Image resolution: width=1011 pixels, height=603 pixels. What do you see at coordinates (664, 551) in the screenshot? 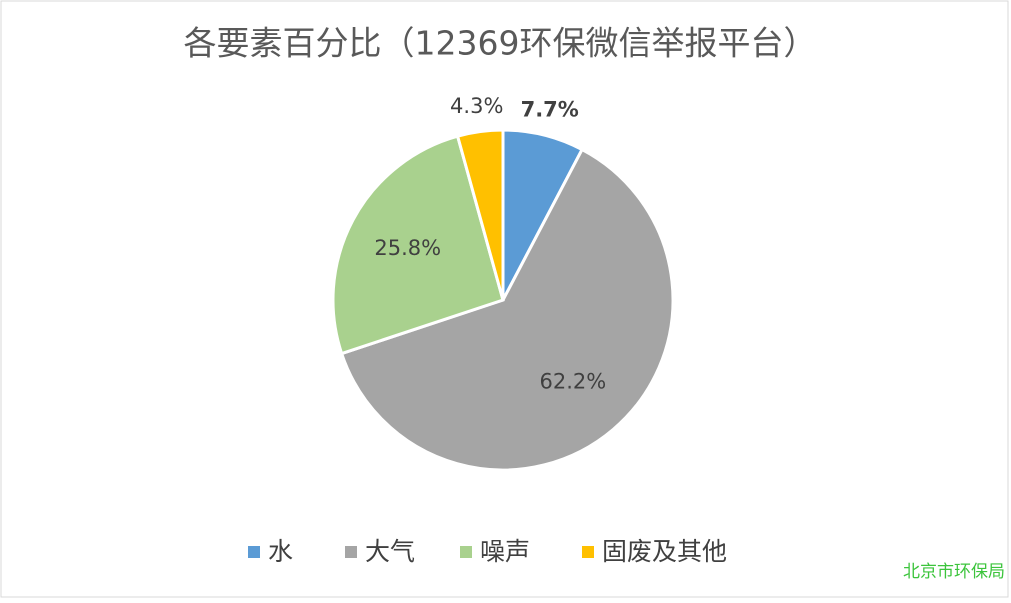
I see `legend-label: 固废及其他` at bounding box center [664, 551].